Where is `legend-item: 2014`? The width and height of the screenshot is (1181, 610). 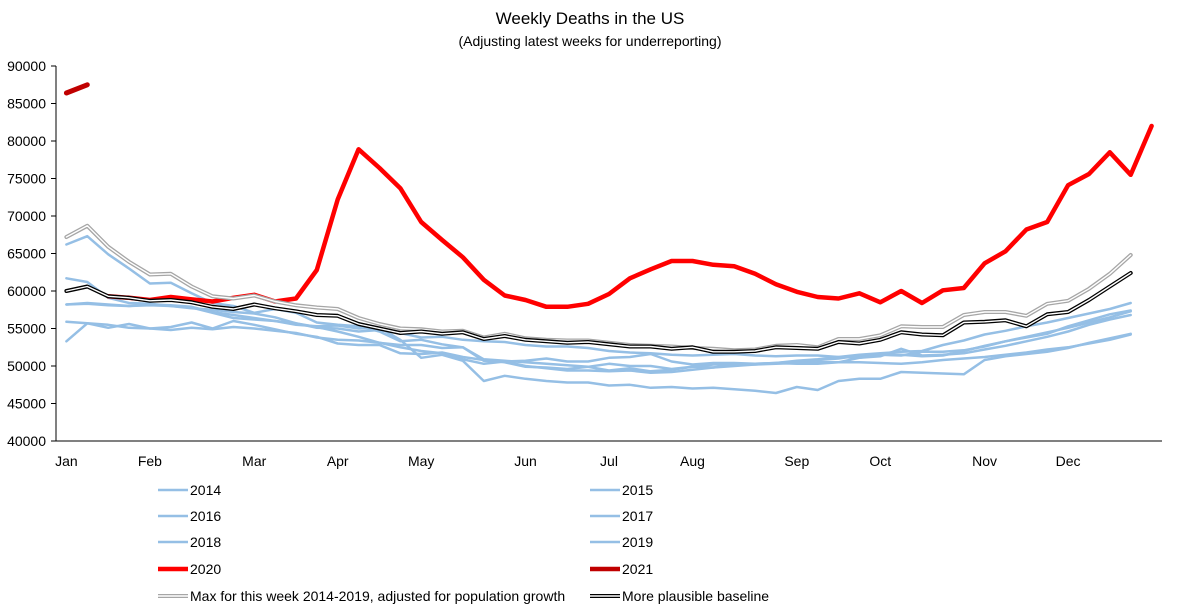
legend-item: 2014 is located at coordinates (189, 490).